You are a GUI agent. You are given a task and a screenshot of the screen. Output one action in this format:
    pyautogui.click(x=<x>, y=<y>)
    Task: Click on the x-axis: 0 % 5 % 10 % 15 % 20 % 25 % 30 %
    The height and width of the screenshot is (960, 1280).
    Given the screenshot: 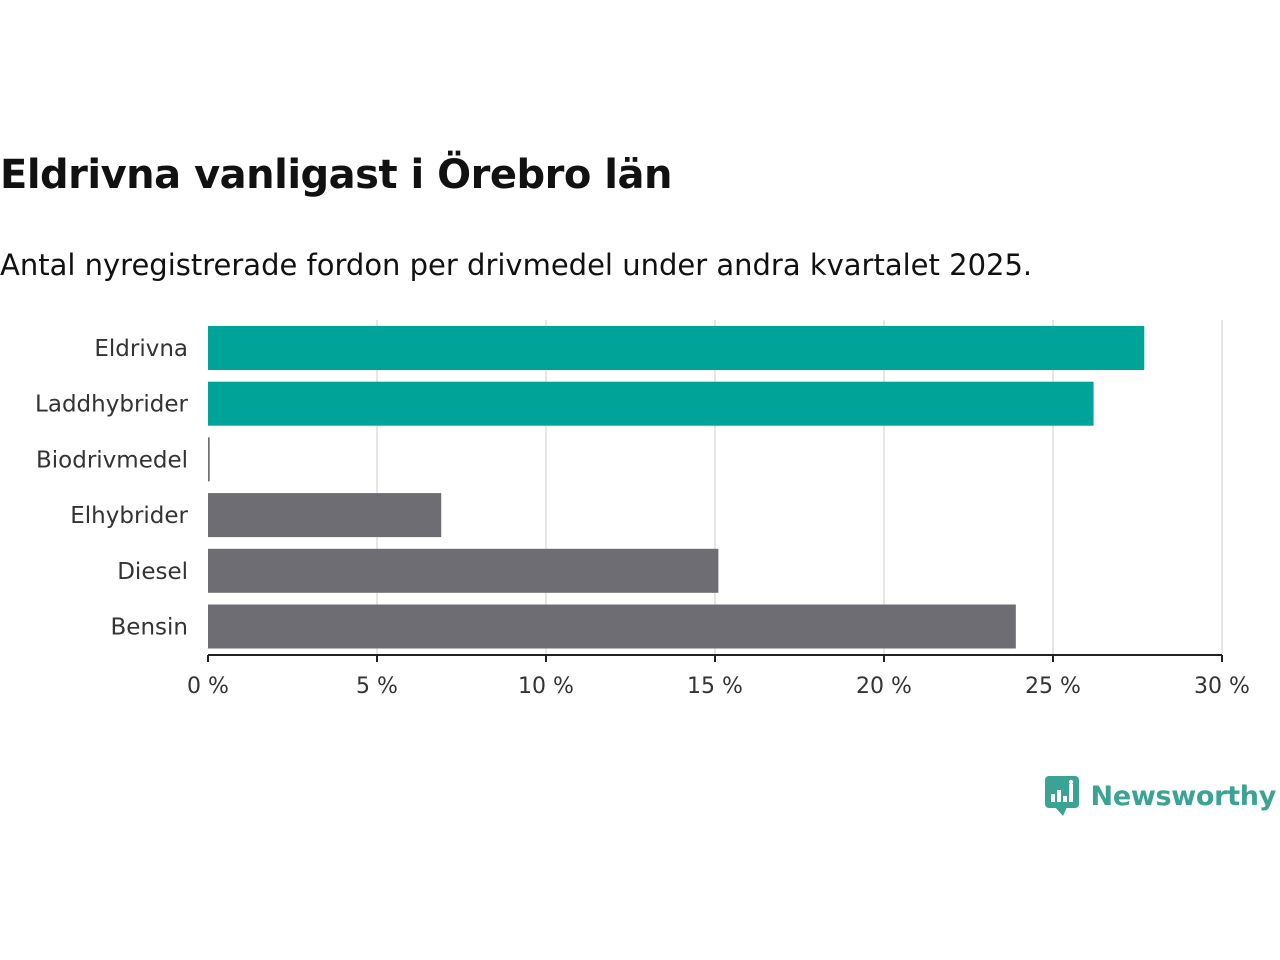 What is the action you would take?
    pyautogui.click(x=718, y=676)
    